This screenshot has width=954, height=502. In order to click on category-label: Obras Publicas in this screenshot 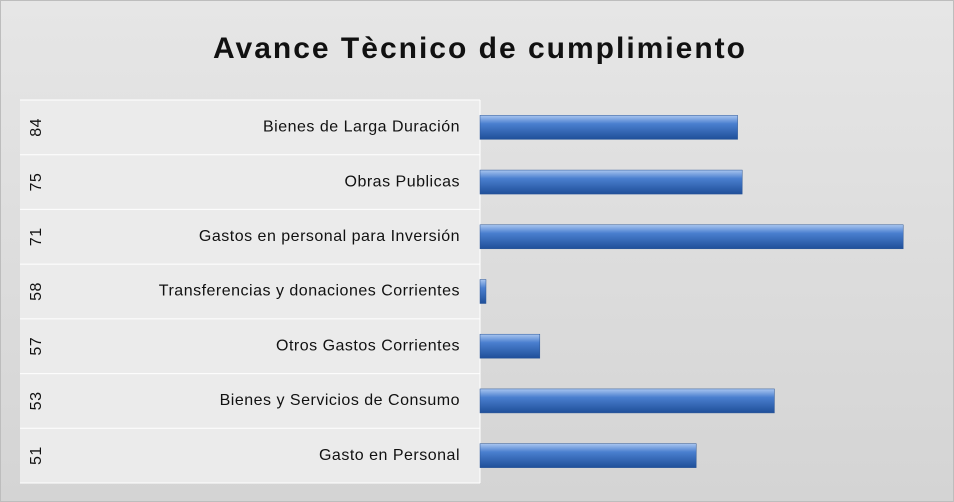, I will do `click(403, 181)`.